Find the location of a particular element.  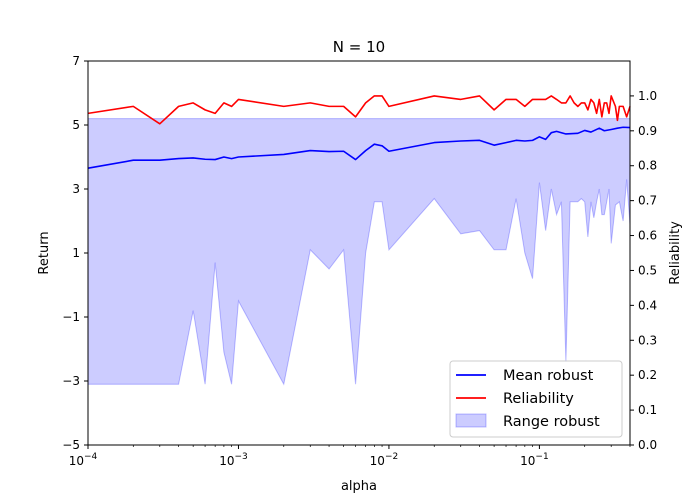

left-y-tick-label: 5 is located at coordinates (76, 125).